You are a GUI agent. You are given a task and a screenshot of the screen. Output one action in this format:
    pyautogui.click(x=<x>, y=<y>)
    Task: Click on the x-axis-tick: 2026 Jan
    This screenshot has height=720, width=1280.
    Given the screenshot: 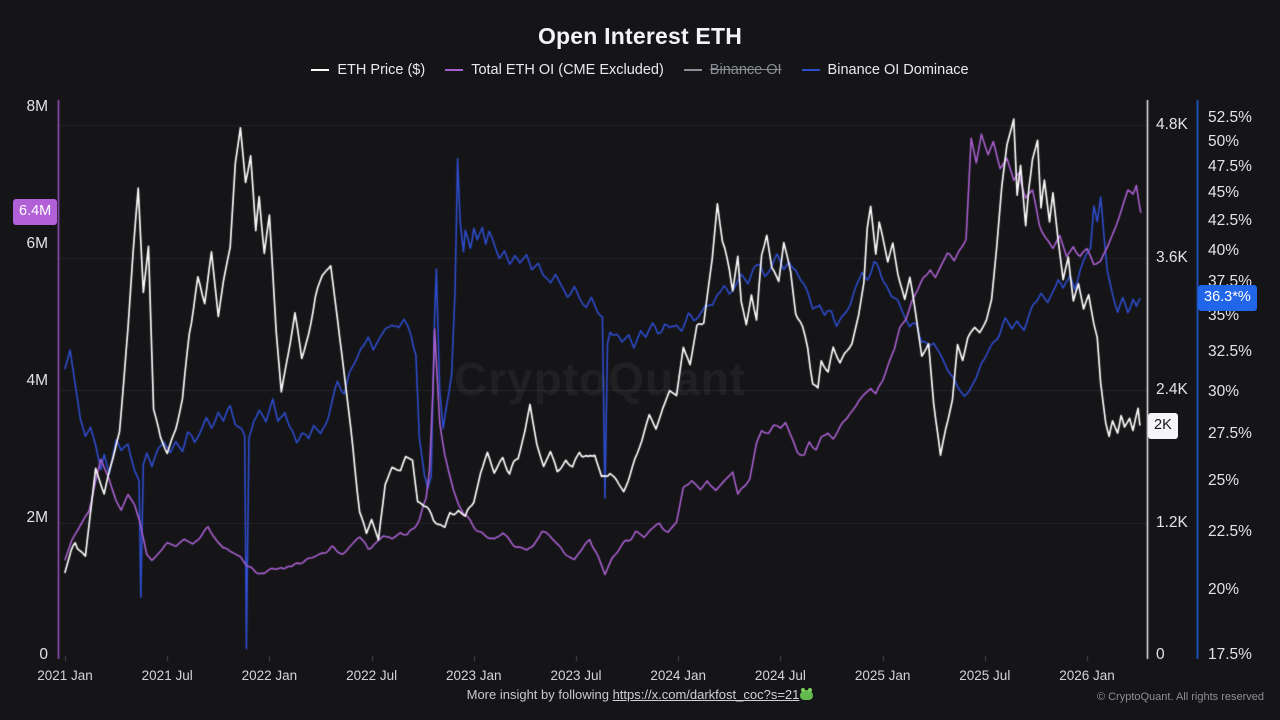 What is the action you would take?
    pyautogui.click(x=1087, y=675)
    